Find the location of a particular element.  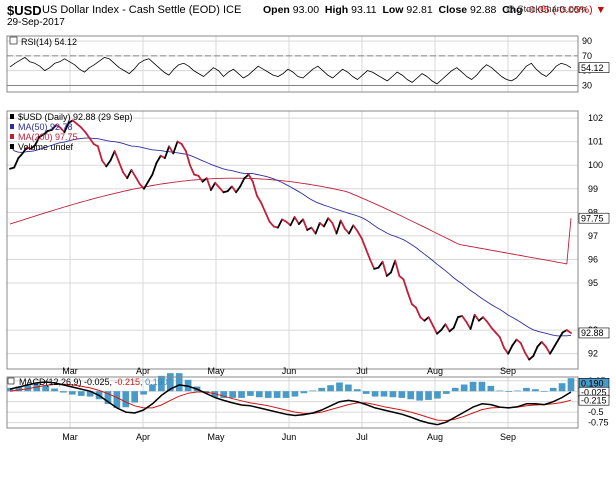

rsi-legend-swatch is located at coordinates (13, 40).